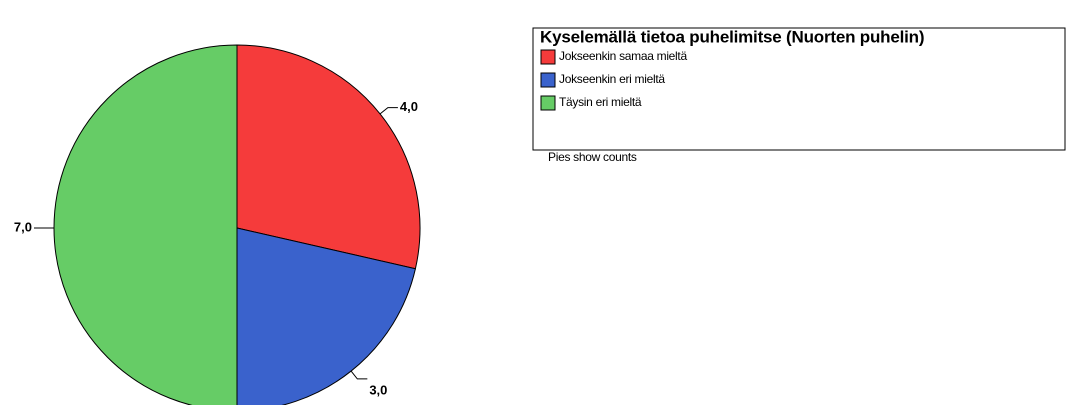  Describe the element at coordinates (592, 157) in the screenshot. I see `annotation: Pies show counts` at that location.